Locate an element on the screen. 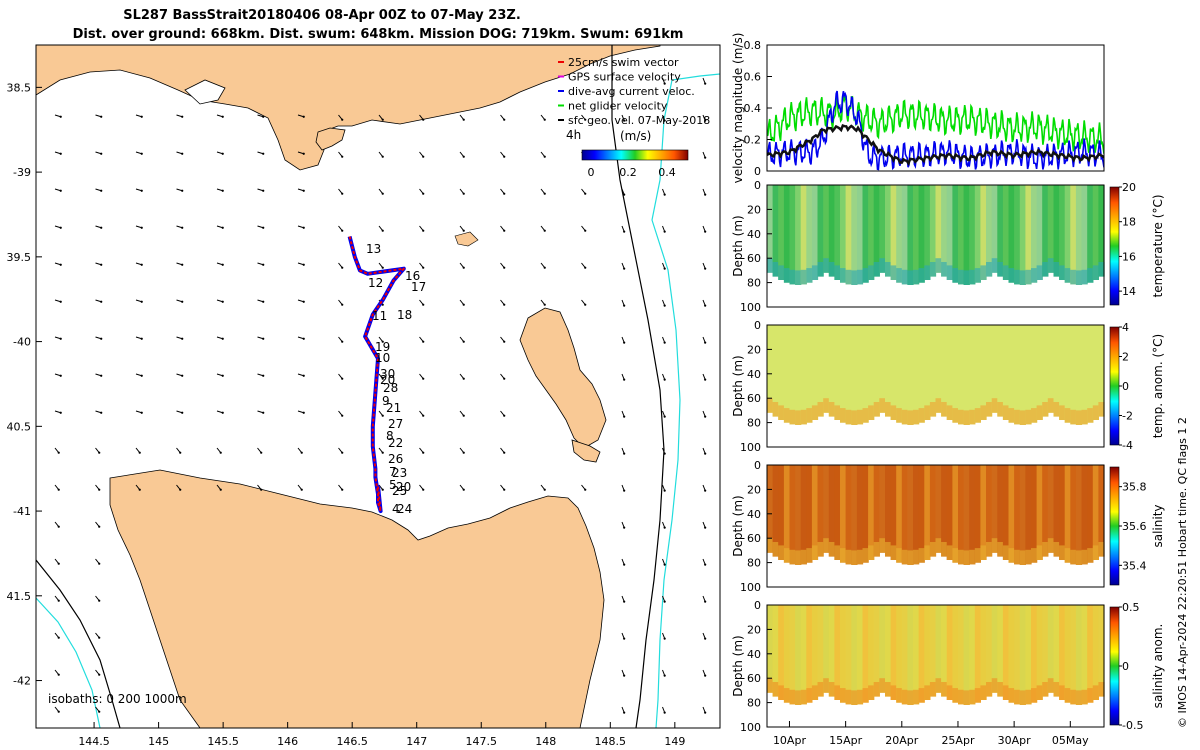  track-day-label: 25 is located at coordinates (399, 491).